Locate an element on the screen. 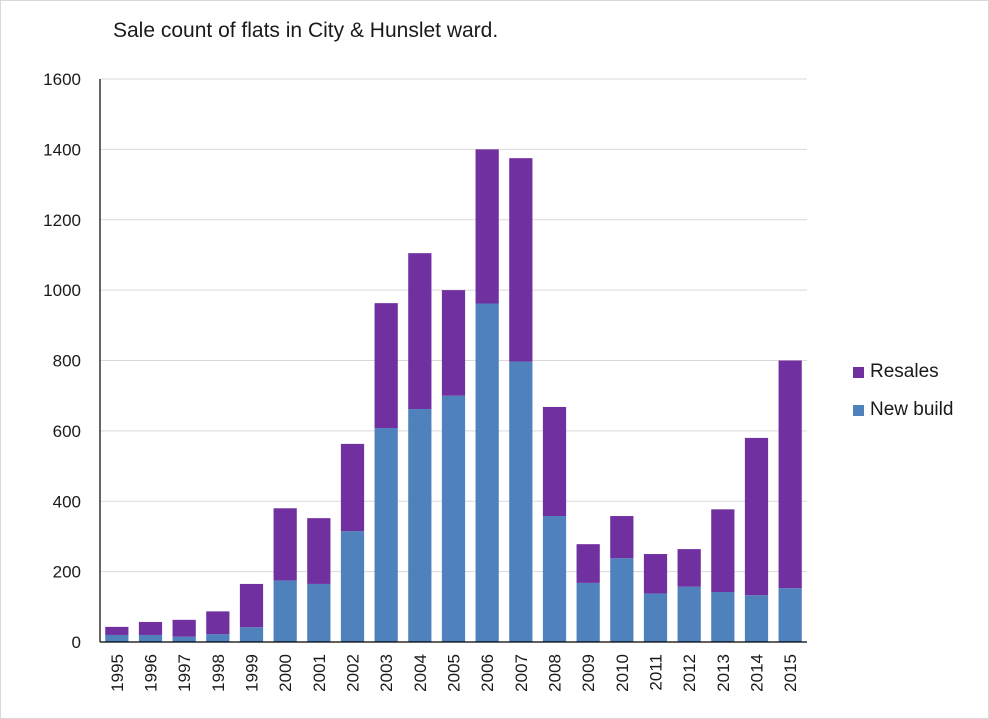  x-tick-label: 1995 is located at coordinates (117, 673).